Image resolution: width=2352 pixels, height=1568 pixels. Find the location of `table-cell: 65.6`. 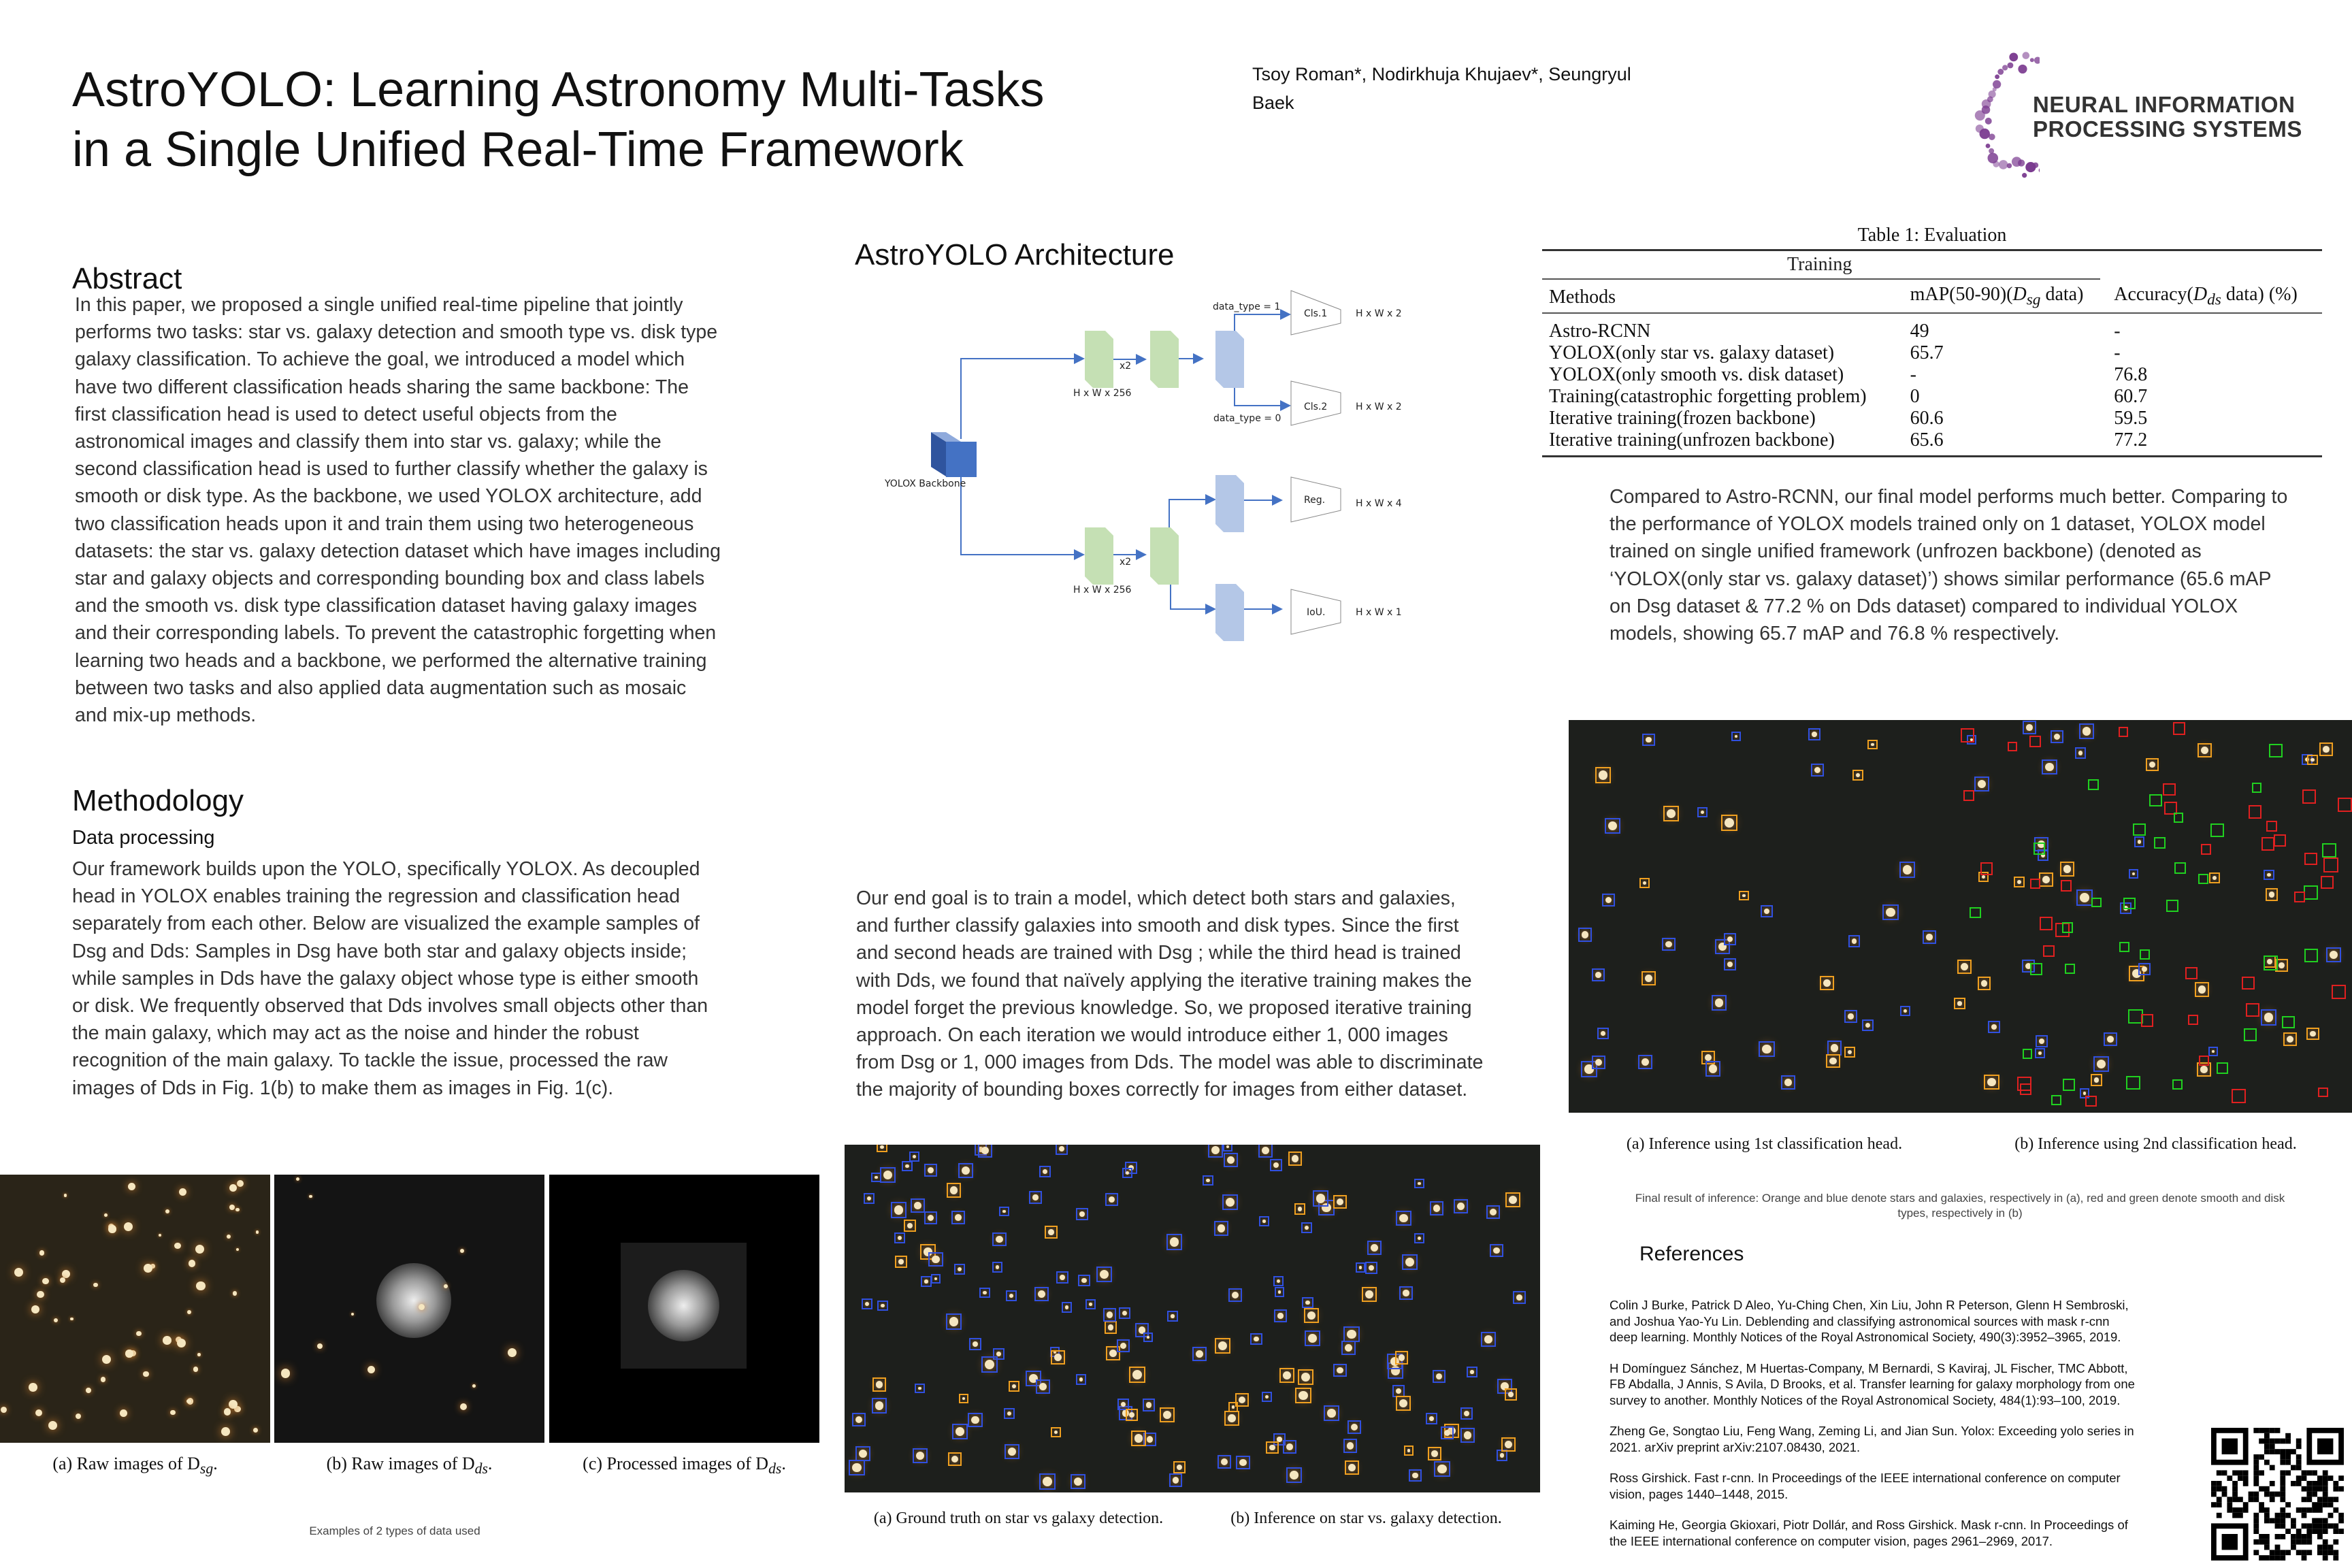

table-cell: 65.6 is located at coordinates (1927, 440).